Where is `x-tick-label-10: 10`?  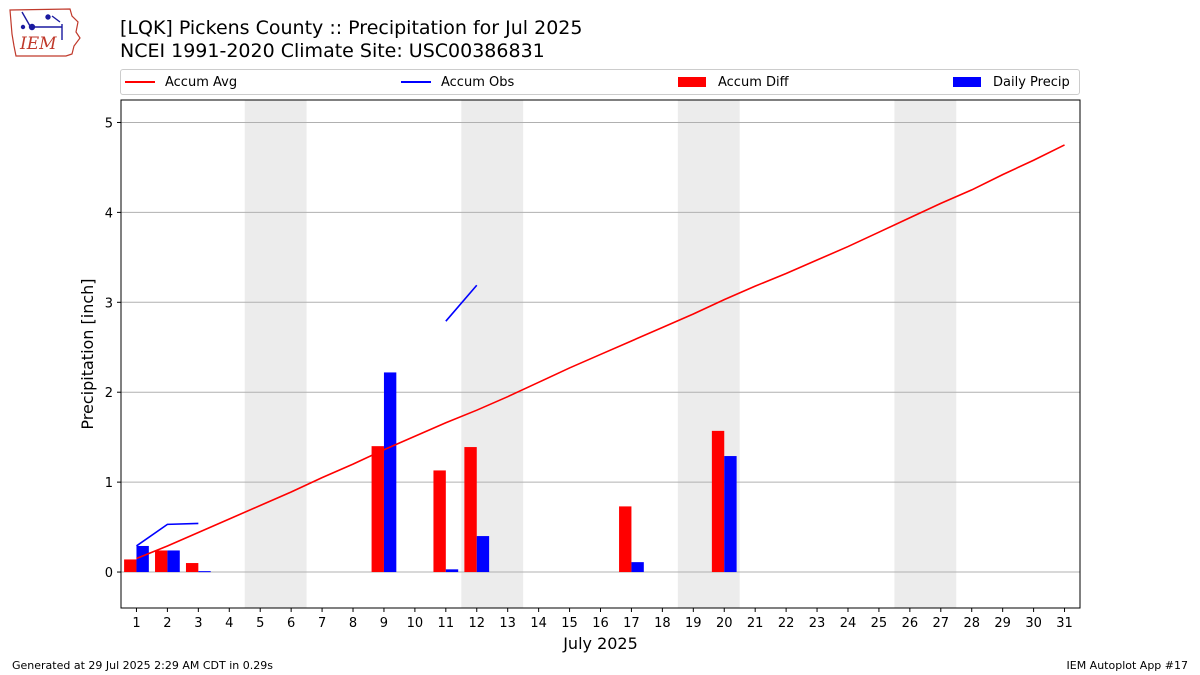
x-tick-label-10: 10 is located at coordinates (415, 623).